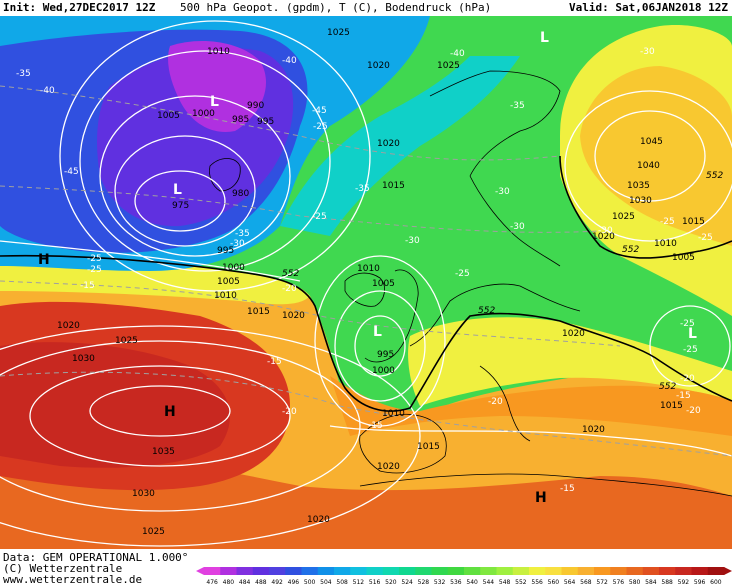 The height and width of the screenshot is (587, 732). Describe the element at coordinates (94, 259) in the screenshot. I see `isotherm-label: -25` at that location.